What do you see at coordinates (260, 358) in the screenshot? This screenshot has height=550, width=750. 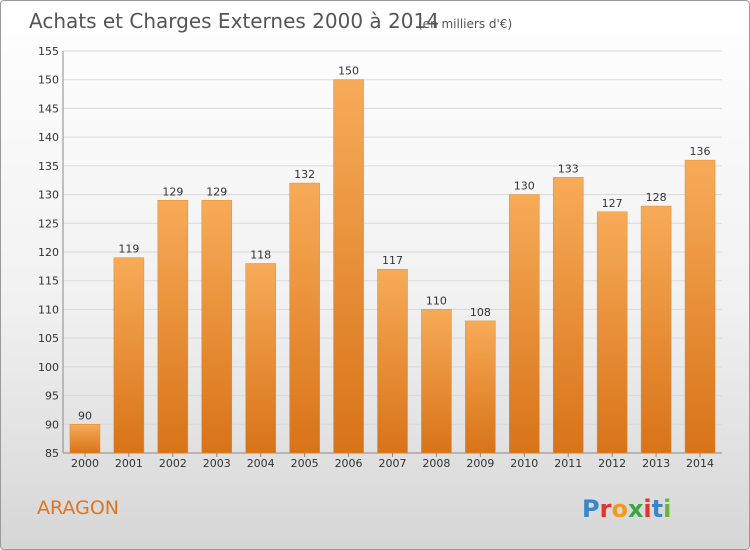 I see `bar-2004` at bounding box center [260, 358].